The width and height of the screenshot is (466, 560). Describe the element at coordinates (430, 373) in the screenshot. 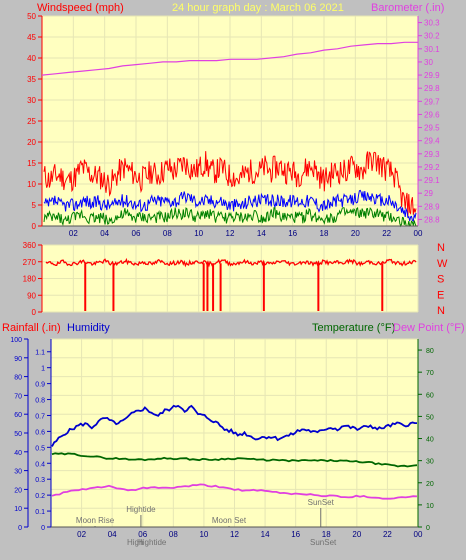

I see `temperature-tick-label: 70` at that location.